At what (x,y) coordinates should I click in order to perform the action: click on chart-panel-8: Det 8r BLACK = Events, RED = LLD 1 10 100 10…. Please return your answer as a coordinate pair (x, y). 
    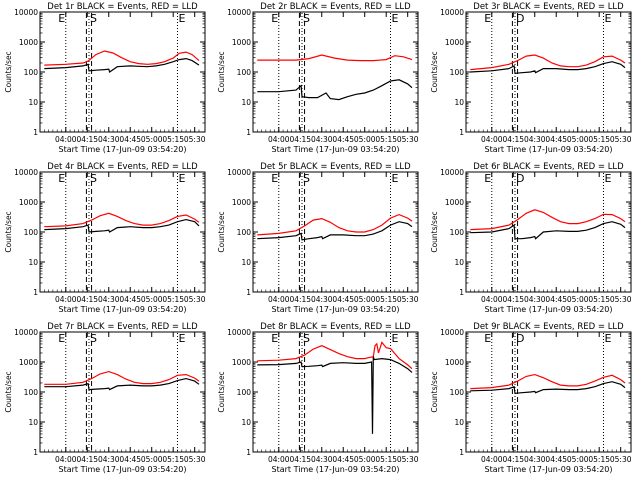
    Looking at the image, I should click on (318, 398).